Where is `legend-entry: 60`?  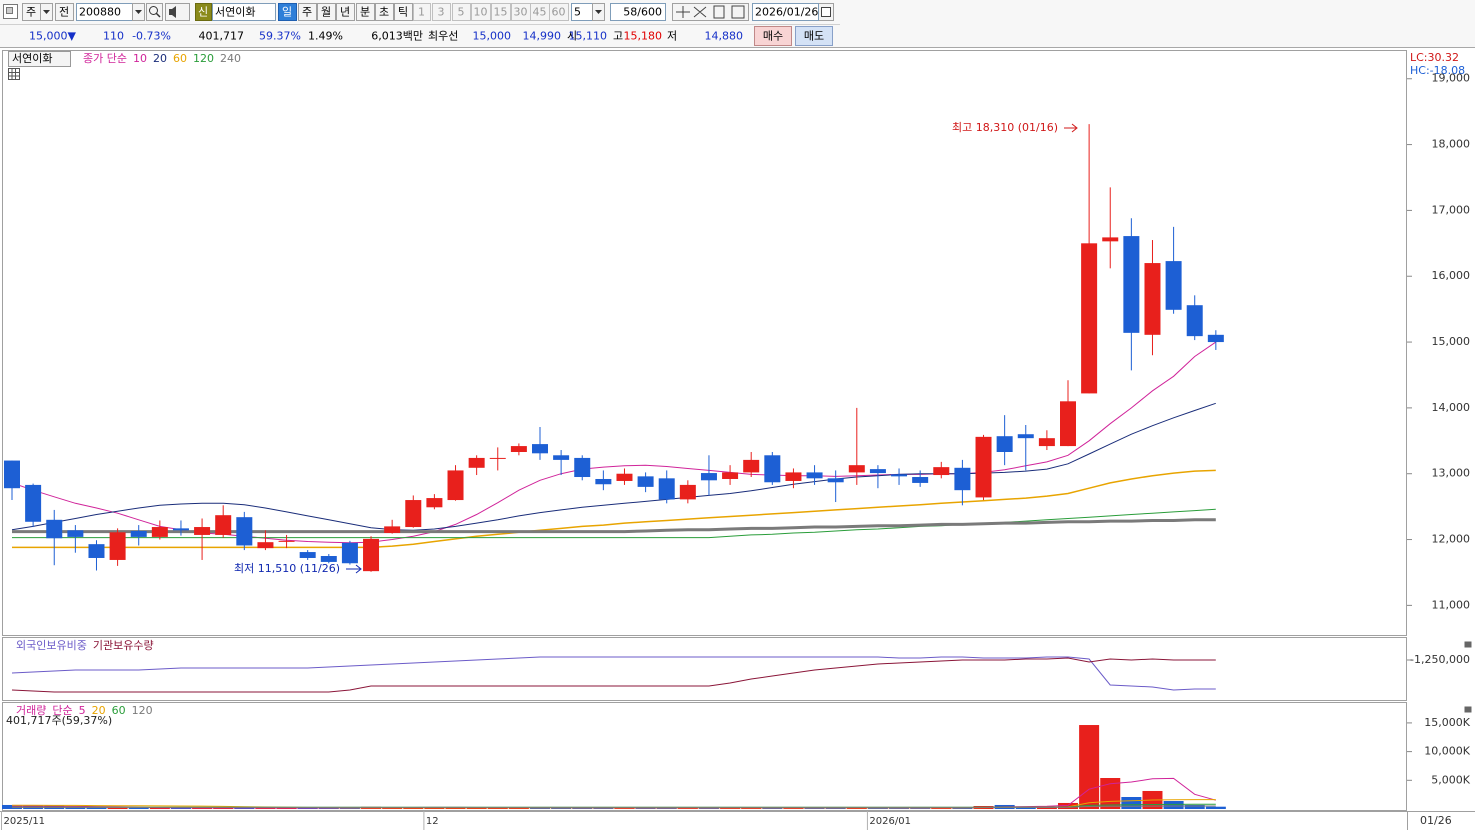 legend-entry: 60 is located at coordinates (180, 58).